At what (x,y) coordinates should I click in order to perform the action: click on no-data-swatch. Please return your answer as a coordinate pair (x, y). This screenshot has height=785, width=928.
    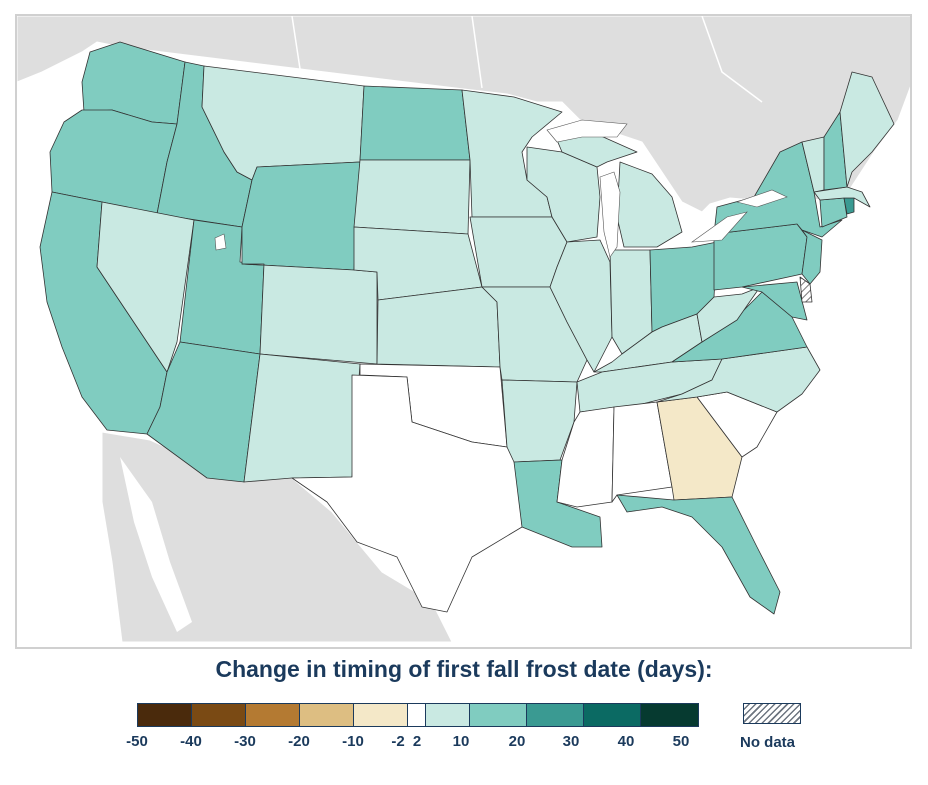
    Looking at the image, I should click on (772, 713).